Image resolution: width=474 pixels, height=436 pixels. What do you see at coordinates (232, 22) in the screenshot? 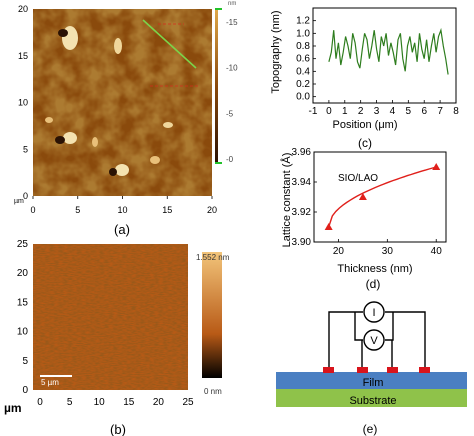
I see `a-colorbar-tick: -15` at bounding box center [232, 22].